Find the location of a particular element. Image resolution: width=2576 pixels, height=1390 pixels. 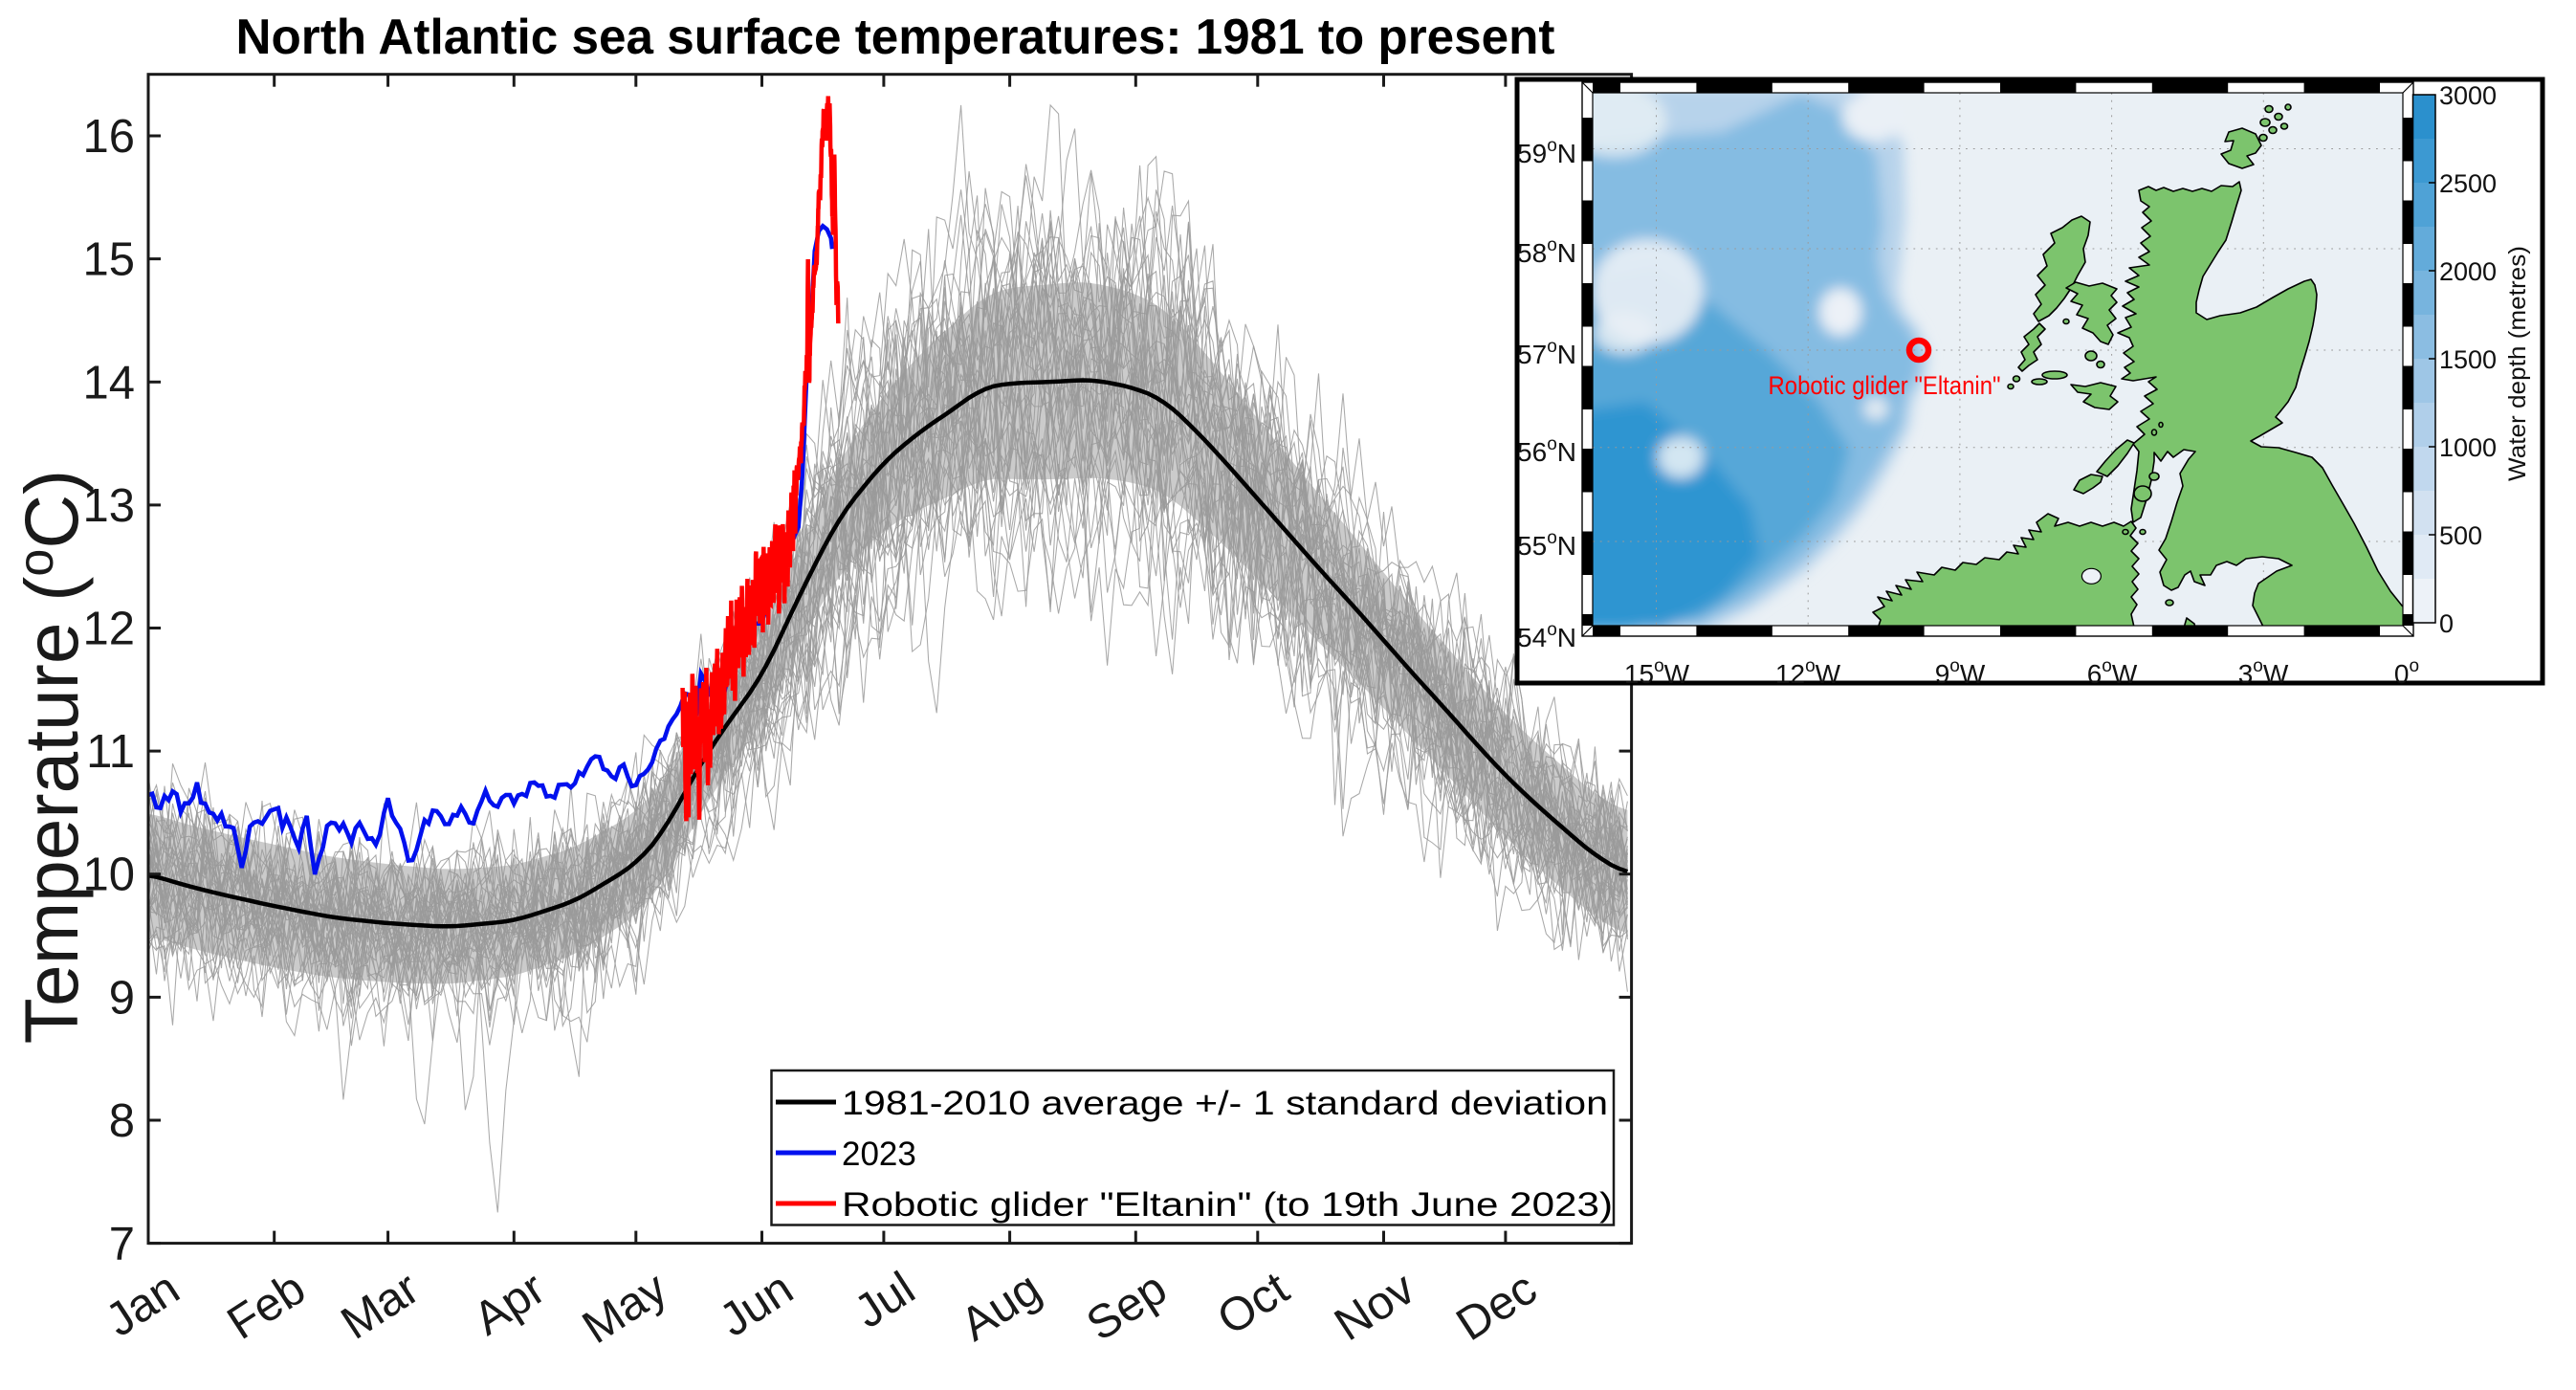

svg-text: 58oN is located at coordinates (1547, 251).